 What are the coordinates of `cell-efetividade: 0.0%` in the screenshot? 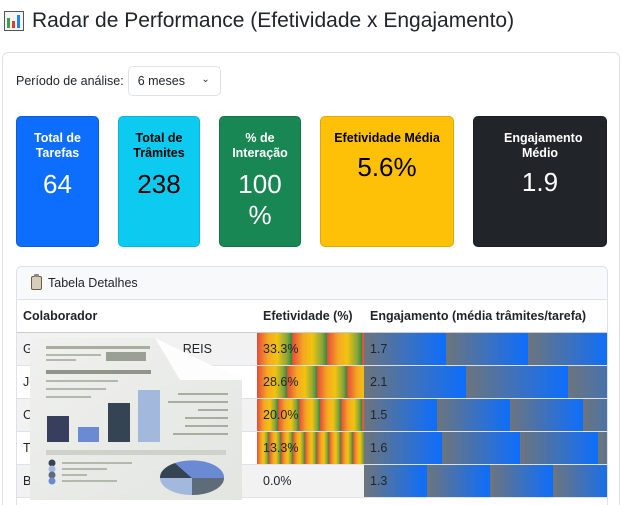 It's located at (310, 481).